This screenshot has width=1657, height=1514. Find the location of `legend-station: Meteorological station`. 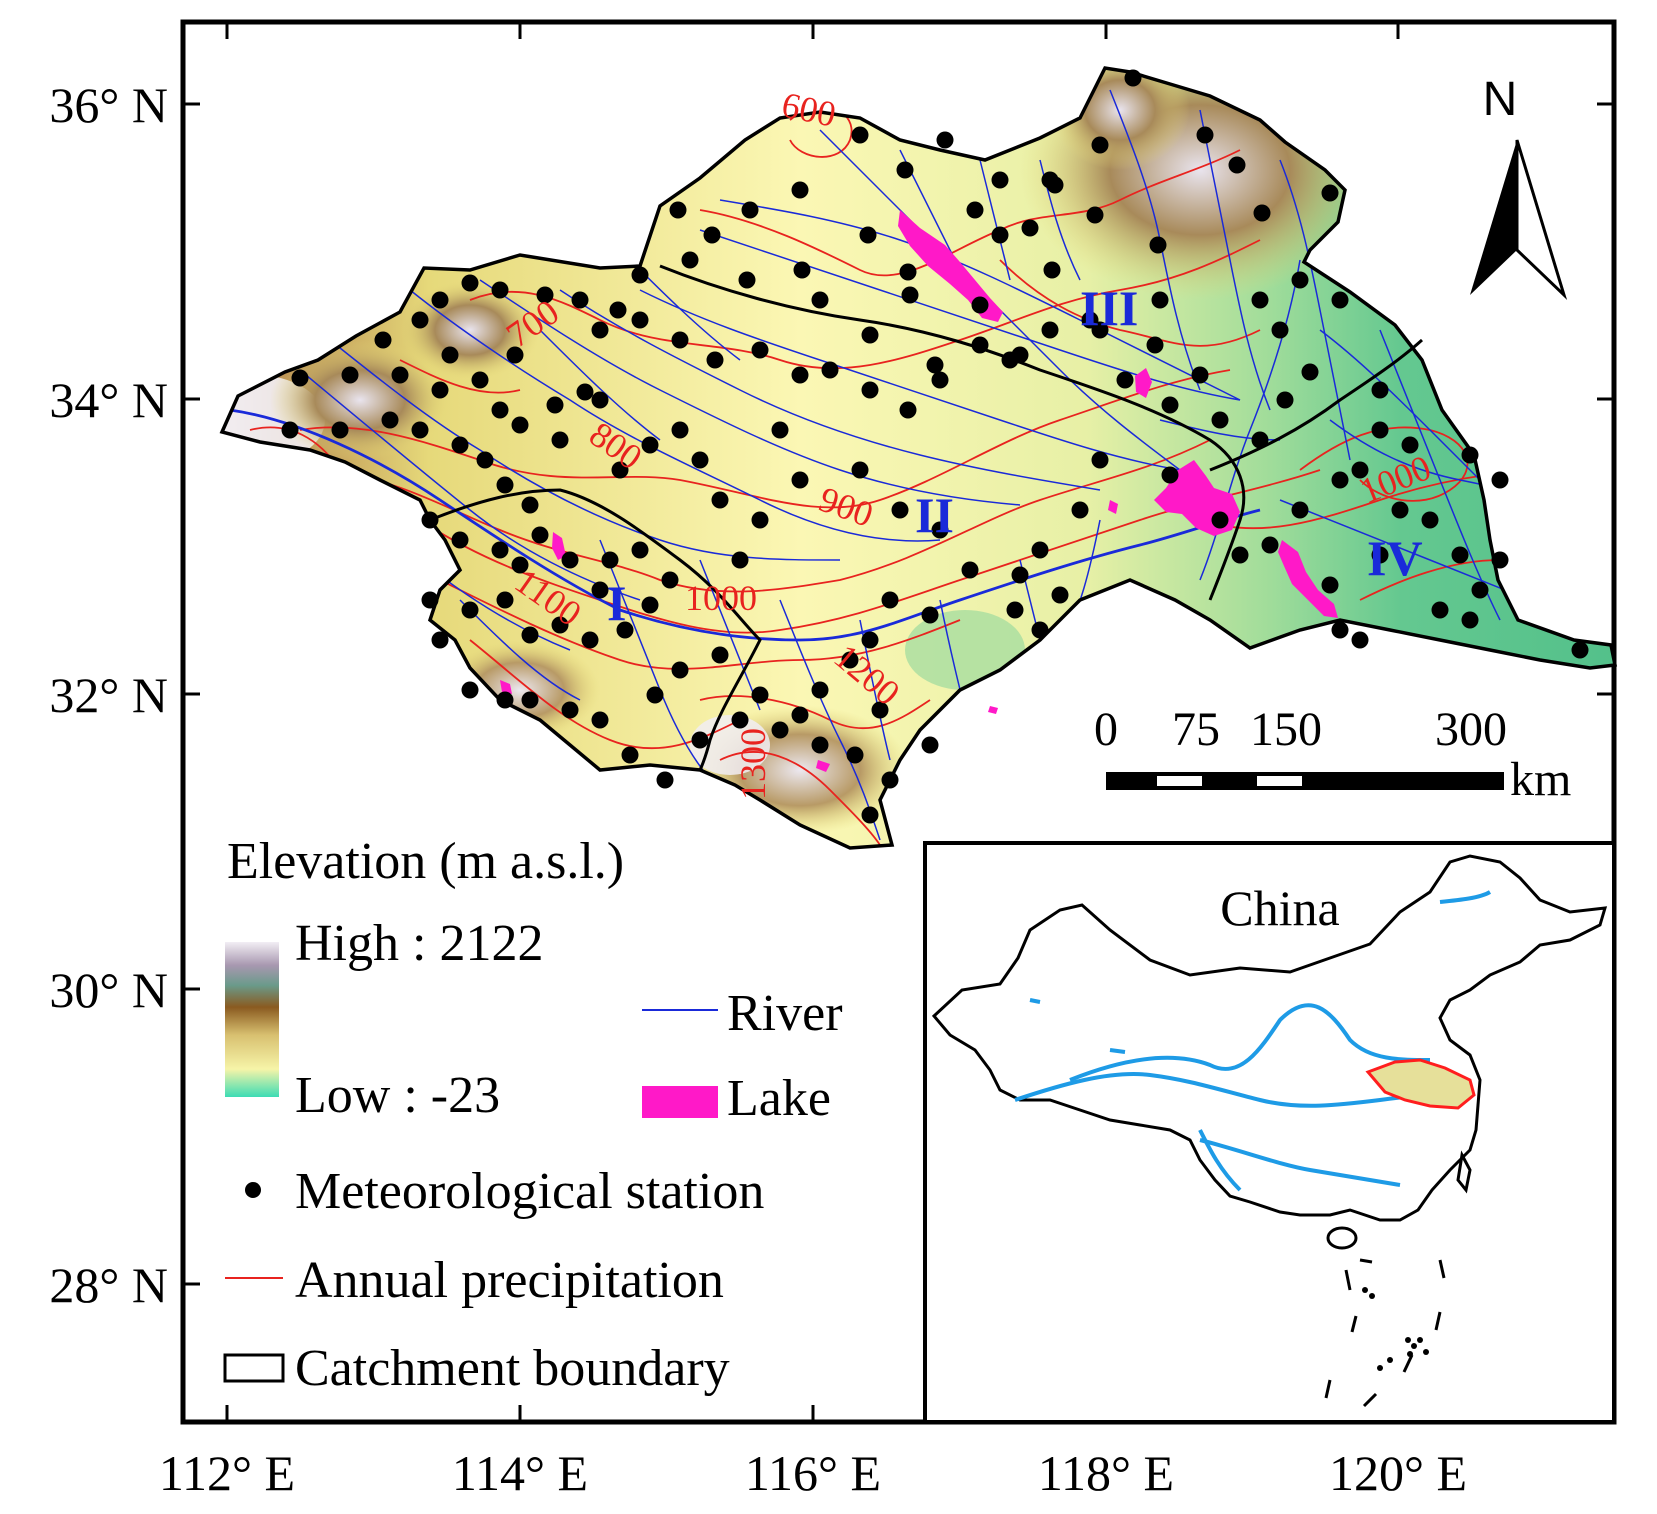

legend-station: Meteorological station is located at coordinates (529, 1191).